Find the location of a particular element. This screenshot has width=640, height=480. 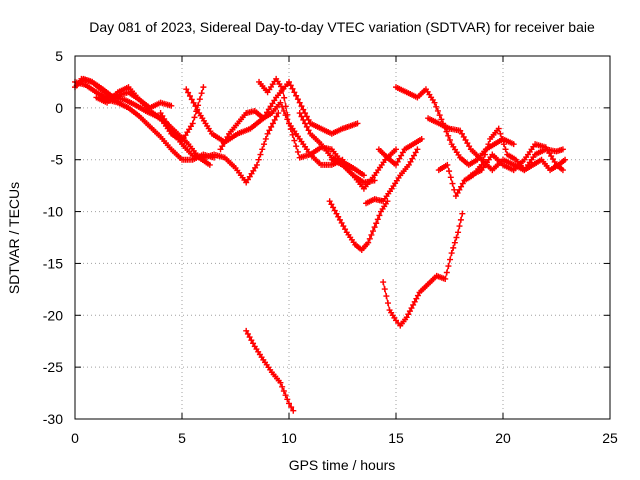

x-tick-label: 5 is located at coordinates (182, 438).